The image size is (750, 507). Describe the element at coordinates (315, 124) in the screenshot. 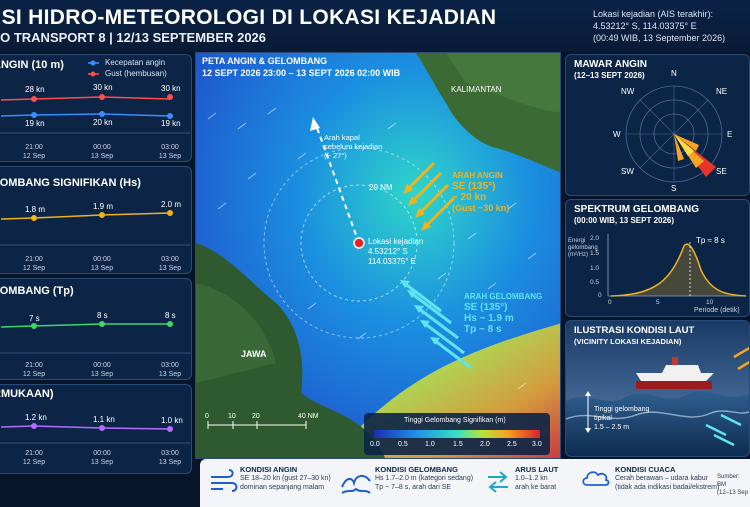

I see `ship-heading-arrowhead` at that location.